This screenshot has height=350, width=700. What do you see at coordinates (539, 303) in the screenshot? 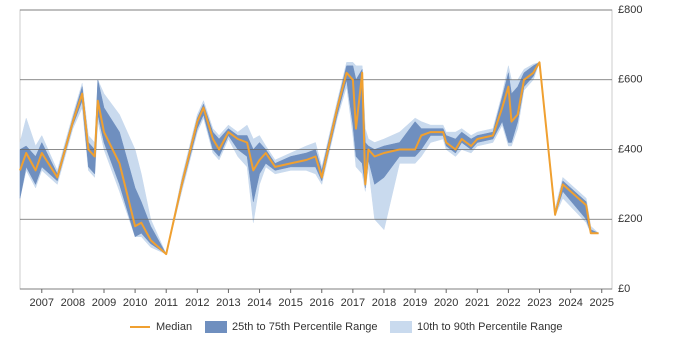
I see `x-tick-label: 2023` at bounding box center [539, 303].